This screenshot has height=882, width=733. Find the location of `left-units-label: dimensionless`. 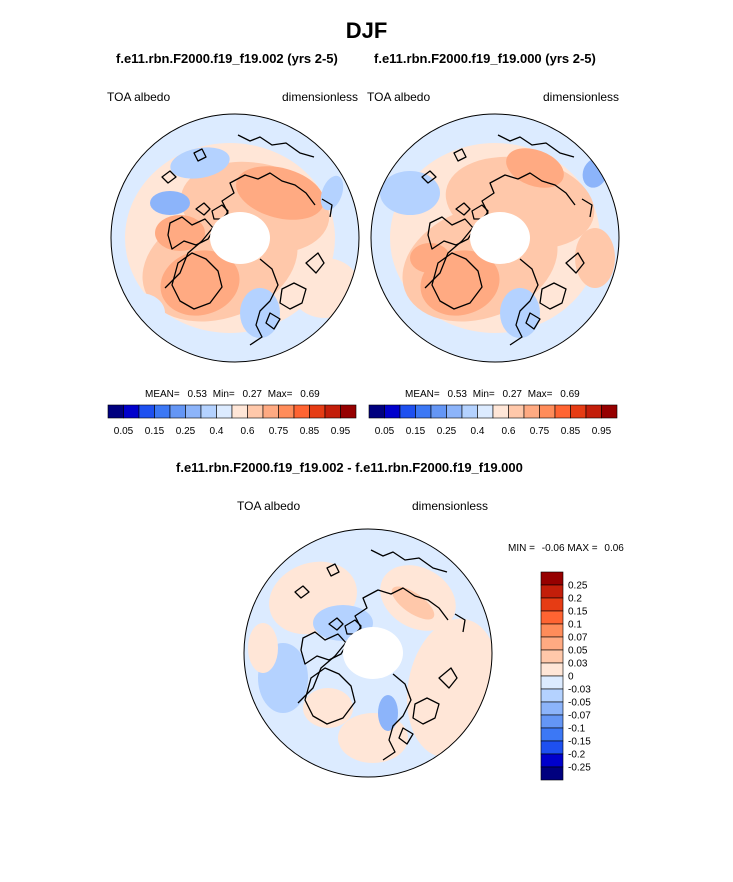

left-units-label: dimensionless is located at coordinates (320, 97).